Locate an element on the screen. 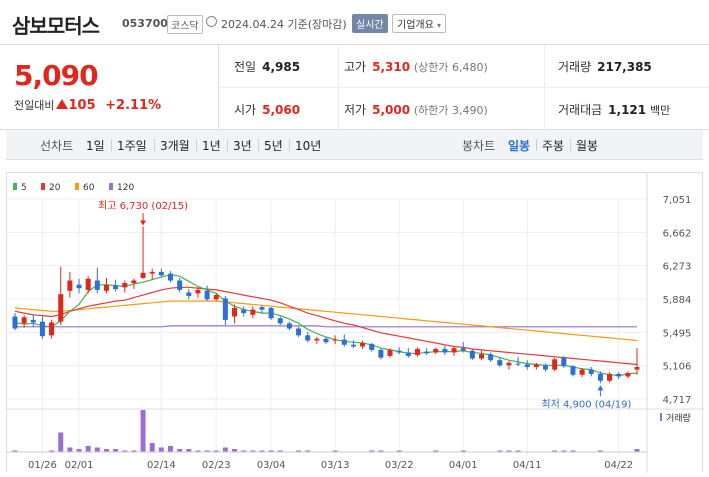  open-label: 시가 is located at coordinates (245, 110).